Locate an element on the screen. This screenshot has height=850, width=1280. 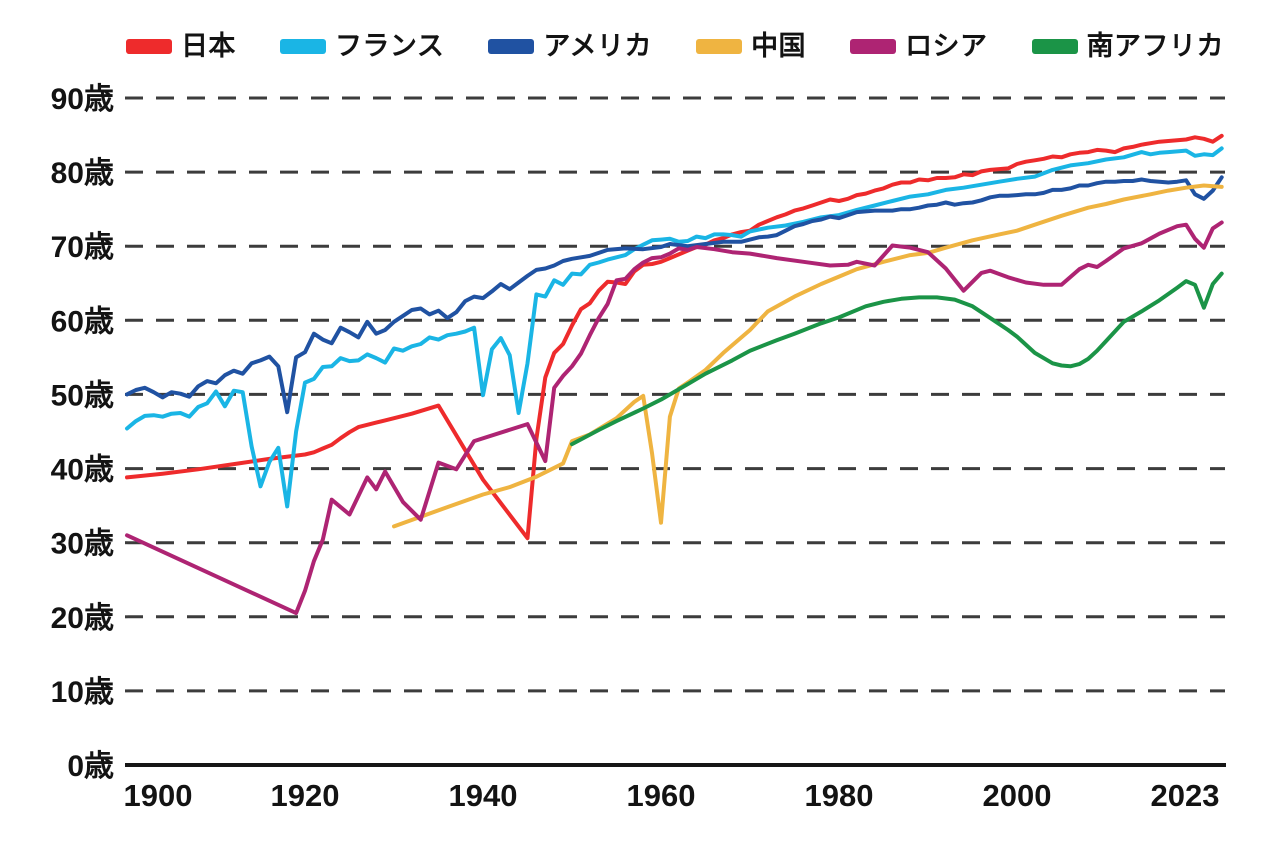
chart-legend: 日本 フランス アメリカ 中国 ロシア 南アフリカ is located at coordinates (675, 46).